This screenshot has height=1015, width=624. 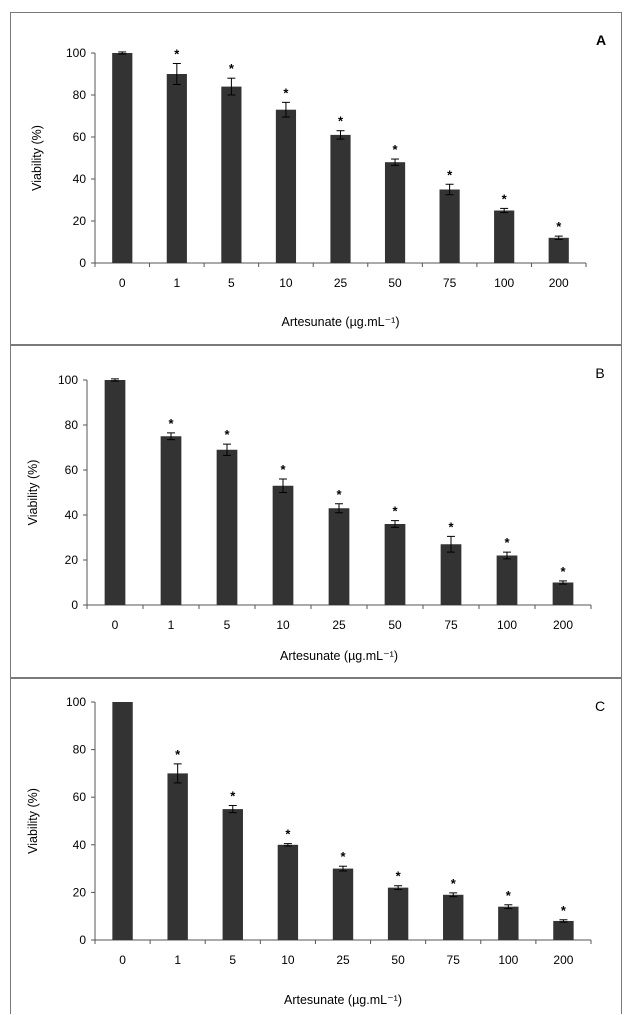 I want to click on chart-c-significance-25: *, so click(x=343, y=856).